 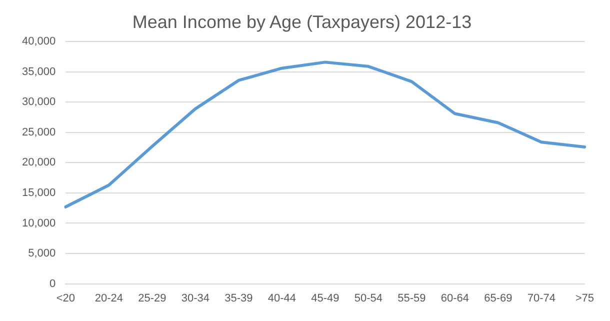 What do you see at coordinates (412, 298) in the screenshot?
I see `x-tick-label: 55-59` at bounding box center [412, 298].